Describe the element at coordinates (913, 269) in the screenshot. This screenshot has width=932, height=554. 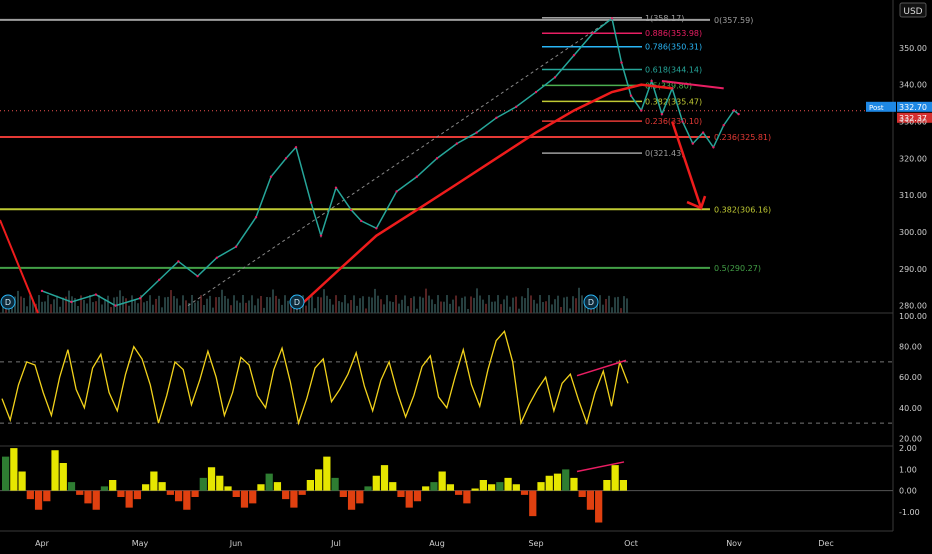
I see `price-y-tick: 290.00` at that location.